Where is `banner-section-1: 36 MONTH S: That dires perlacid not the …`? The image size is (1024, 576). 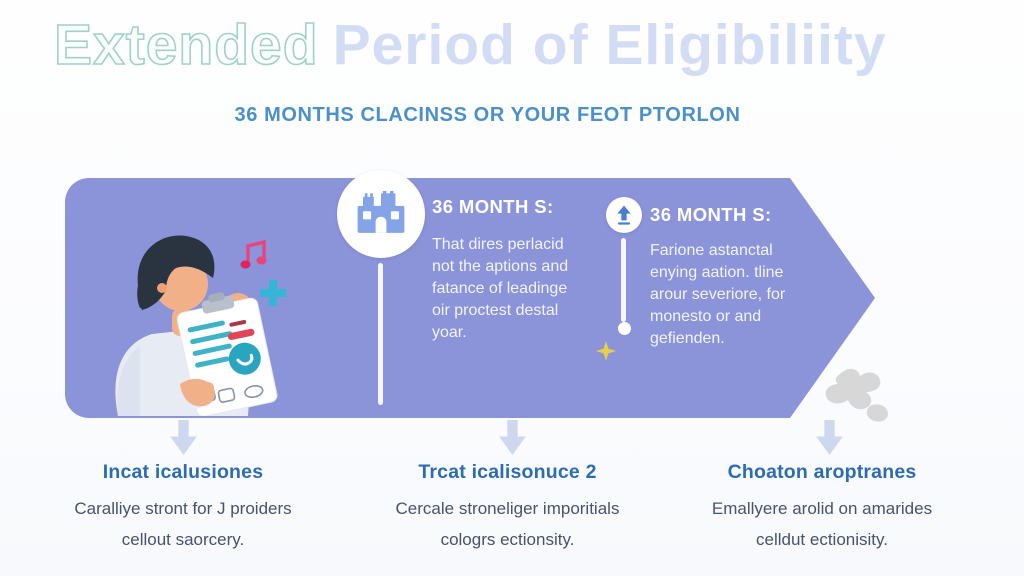
banner-section-1: 36 MONTH S: That dires perlacid not the … is located at coordinates (517, 270).